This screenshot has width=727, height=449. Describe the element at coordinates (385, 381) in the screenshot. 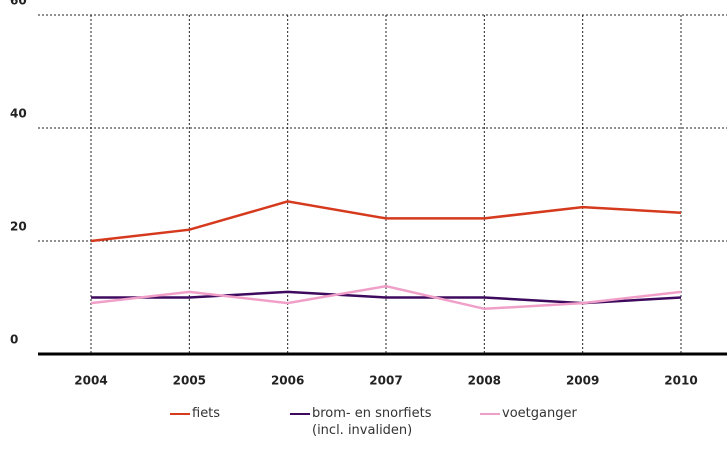

I see `x-tick-label: 2007` at that location.